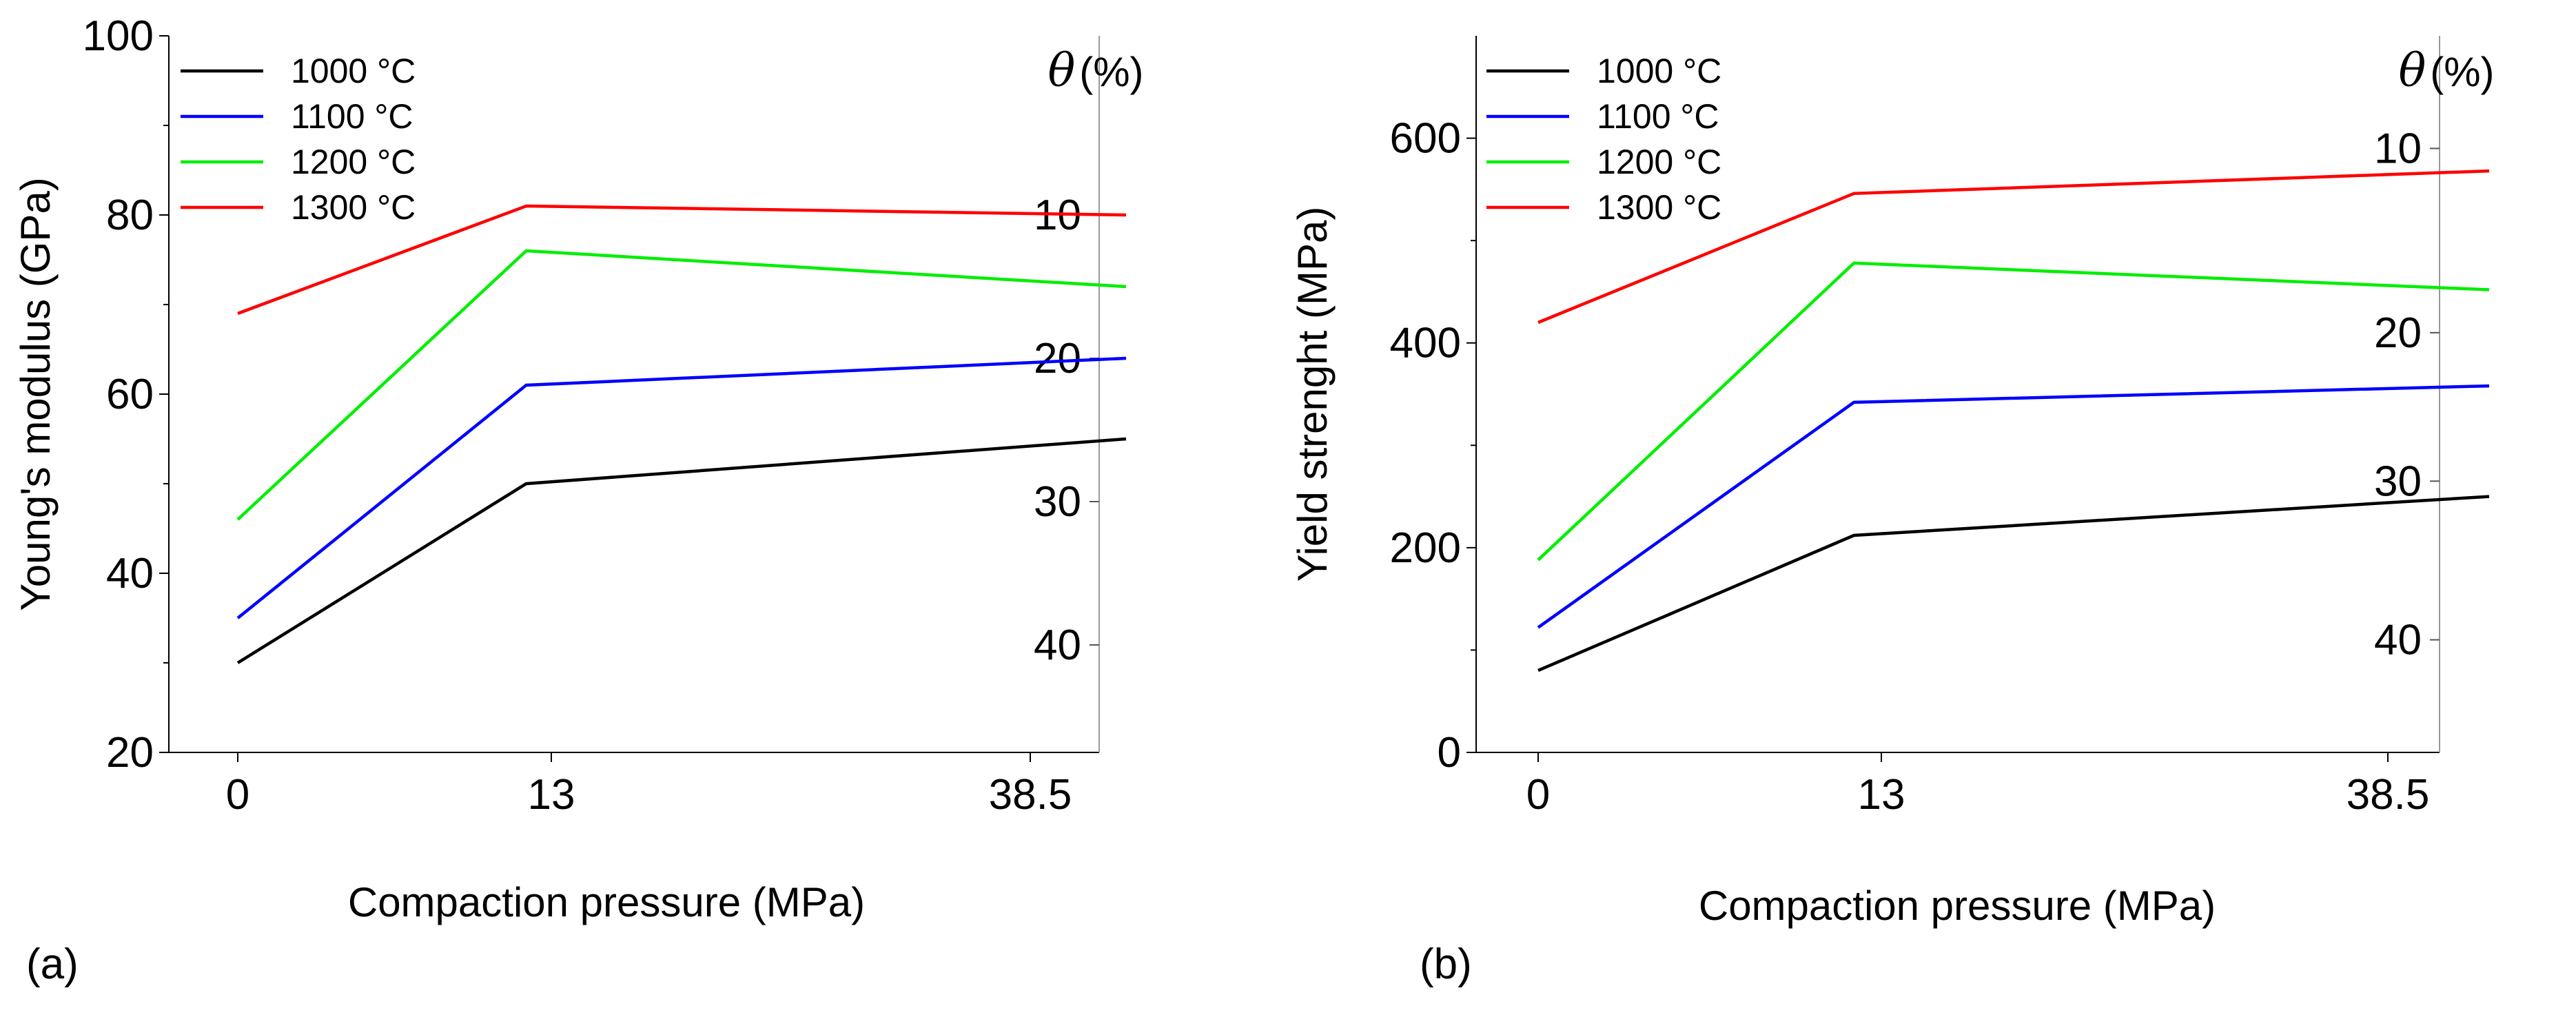 The height and width of the screenshot is (1017, 2576). What do you see at coordinates (1425, 343) in the screenshot?
I see `y-tick-label: 400` at bounding box center [1425, 343].